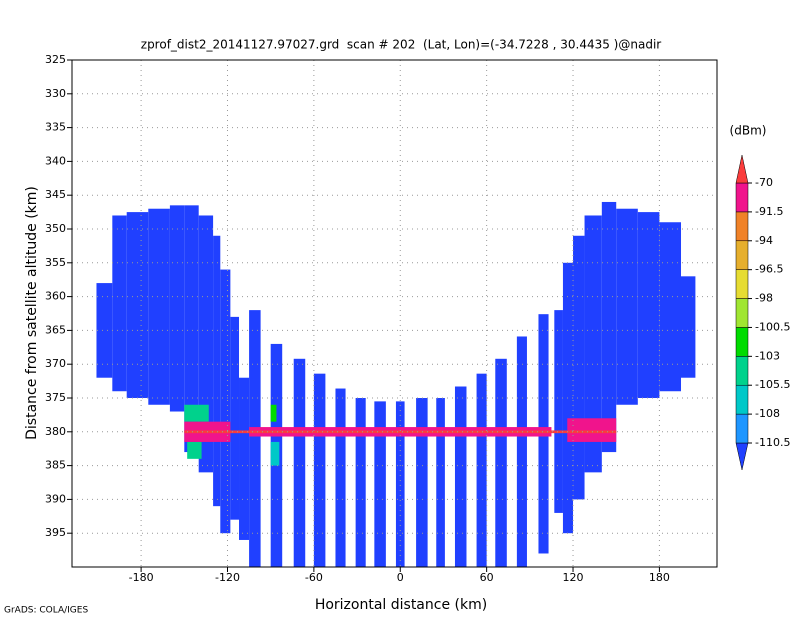 The height and width of the screenshot is (618, 800). What do you see at coordinates (55, 465) in the screenshot?
I see `y-tick-label: 385` at bounding box center [55, 465].